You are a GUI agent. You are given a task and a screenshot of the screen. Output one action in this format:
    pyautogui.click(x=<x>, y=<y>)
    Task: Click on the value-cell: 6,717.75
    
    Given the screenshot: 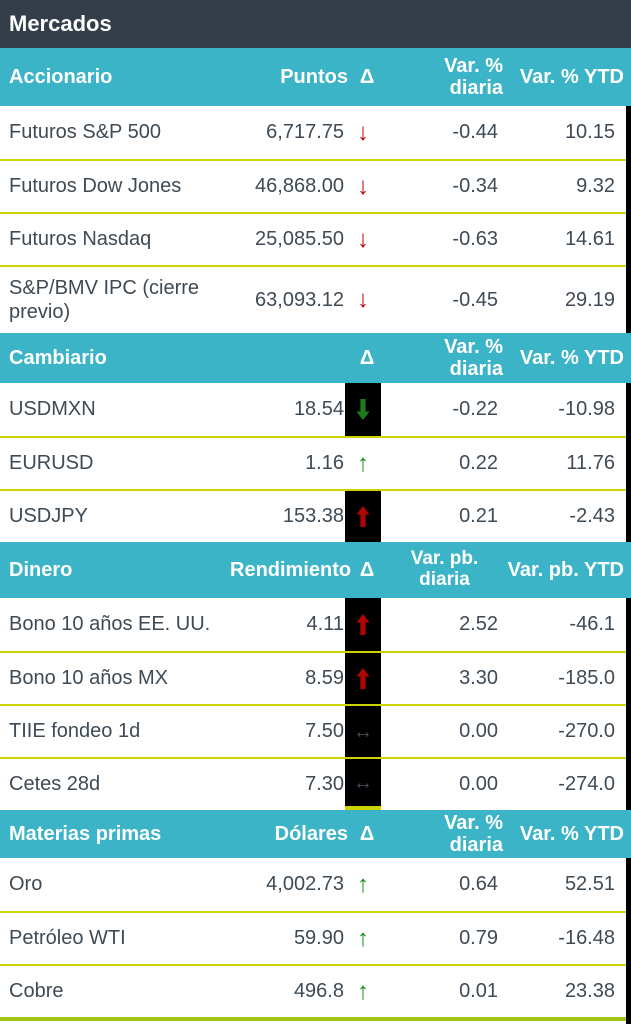 What is the action you would take?
    pyautogui.click(x=305, y=132)
    